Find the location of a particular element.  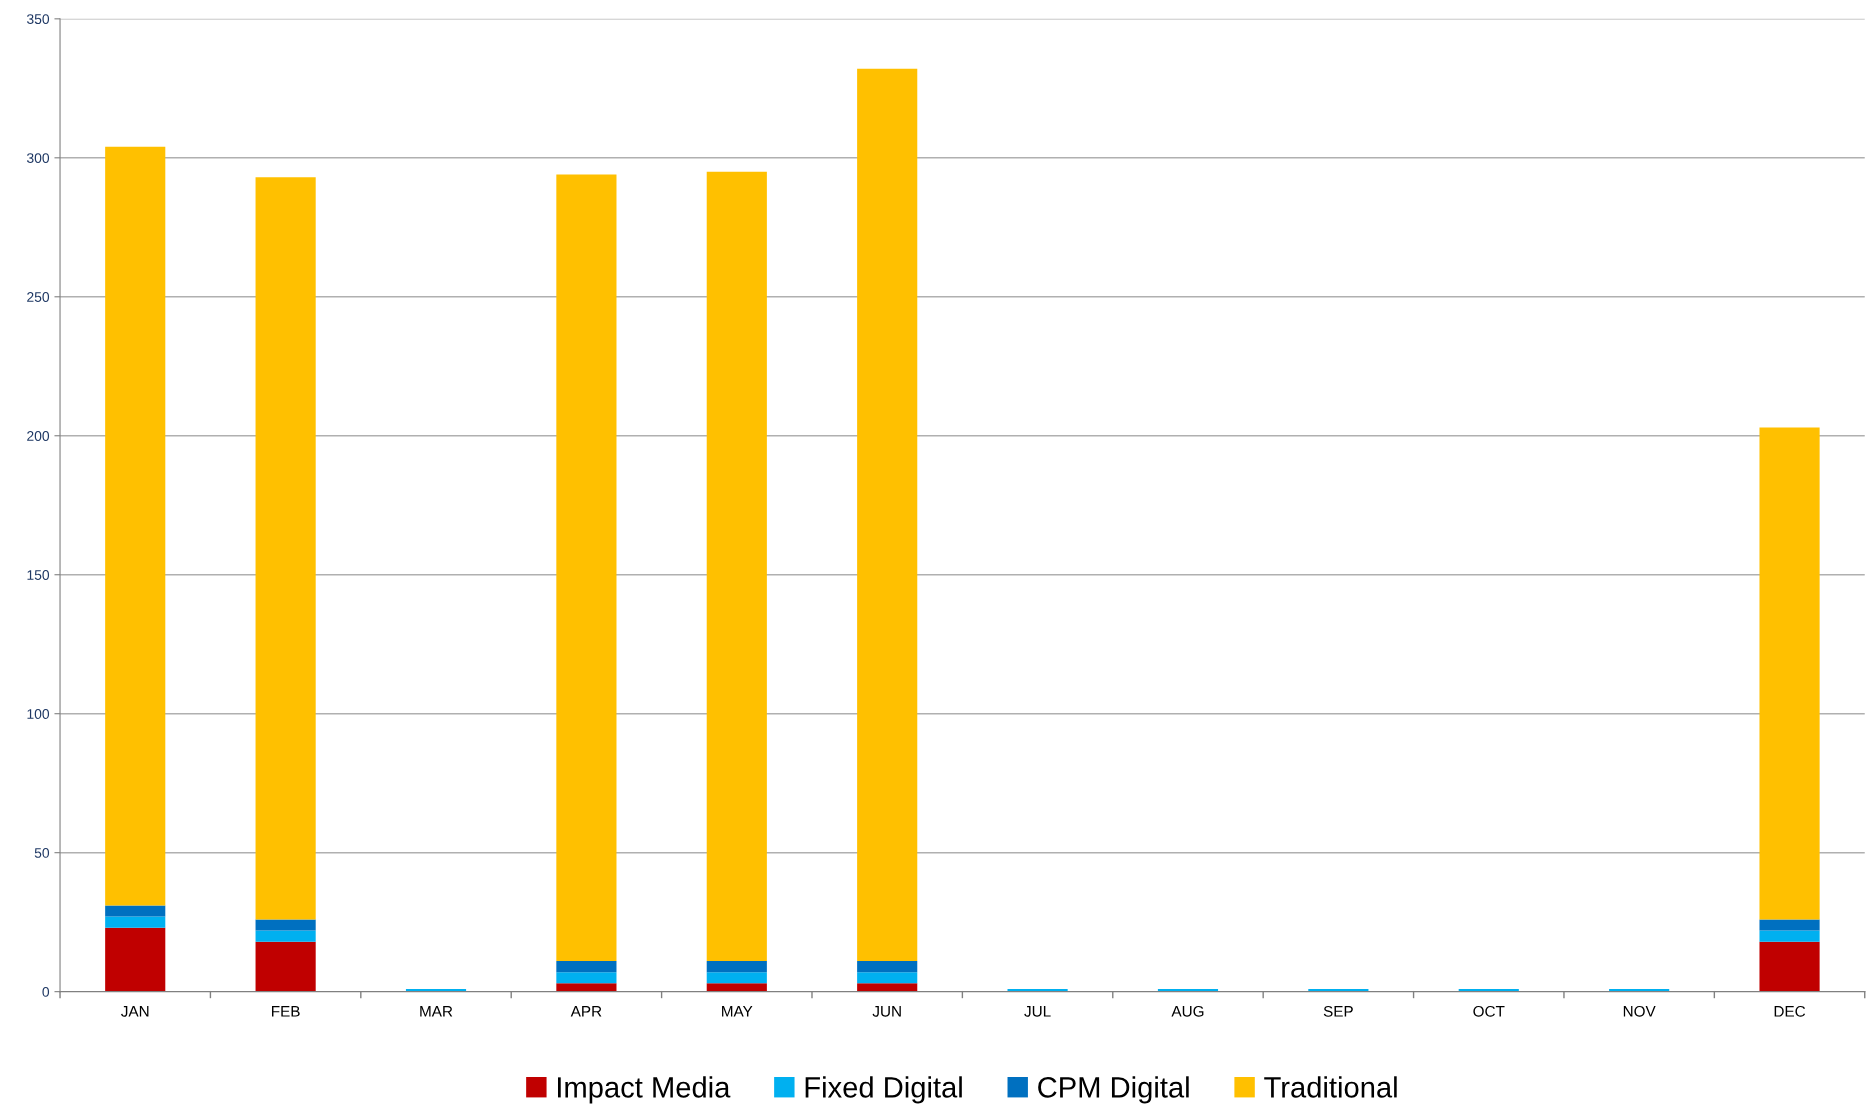

y-tick-label: 300 is located at coordinates (38, 158).